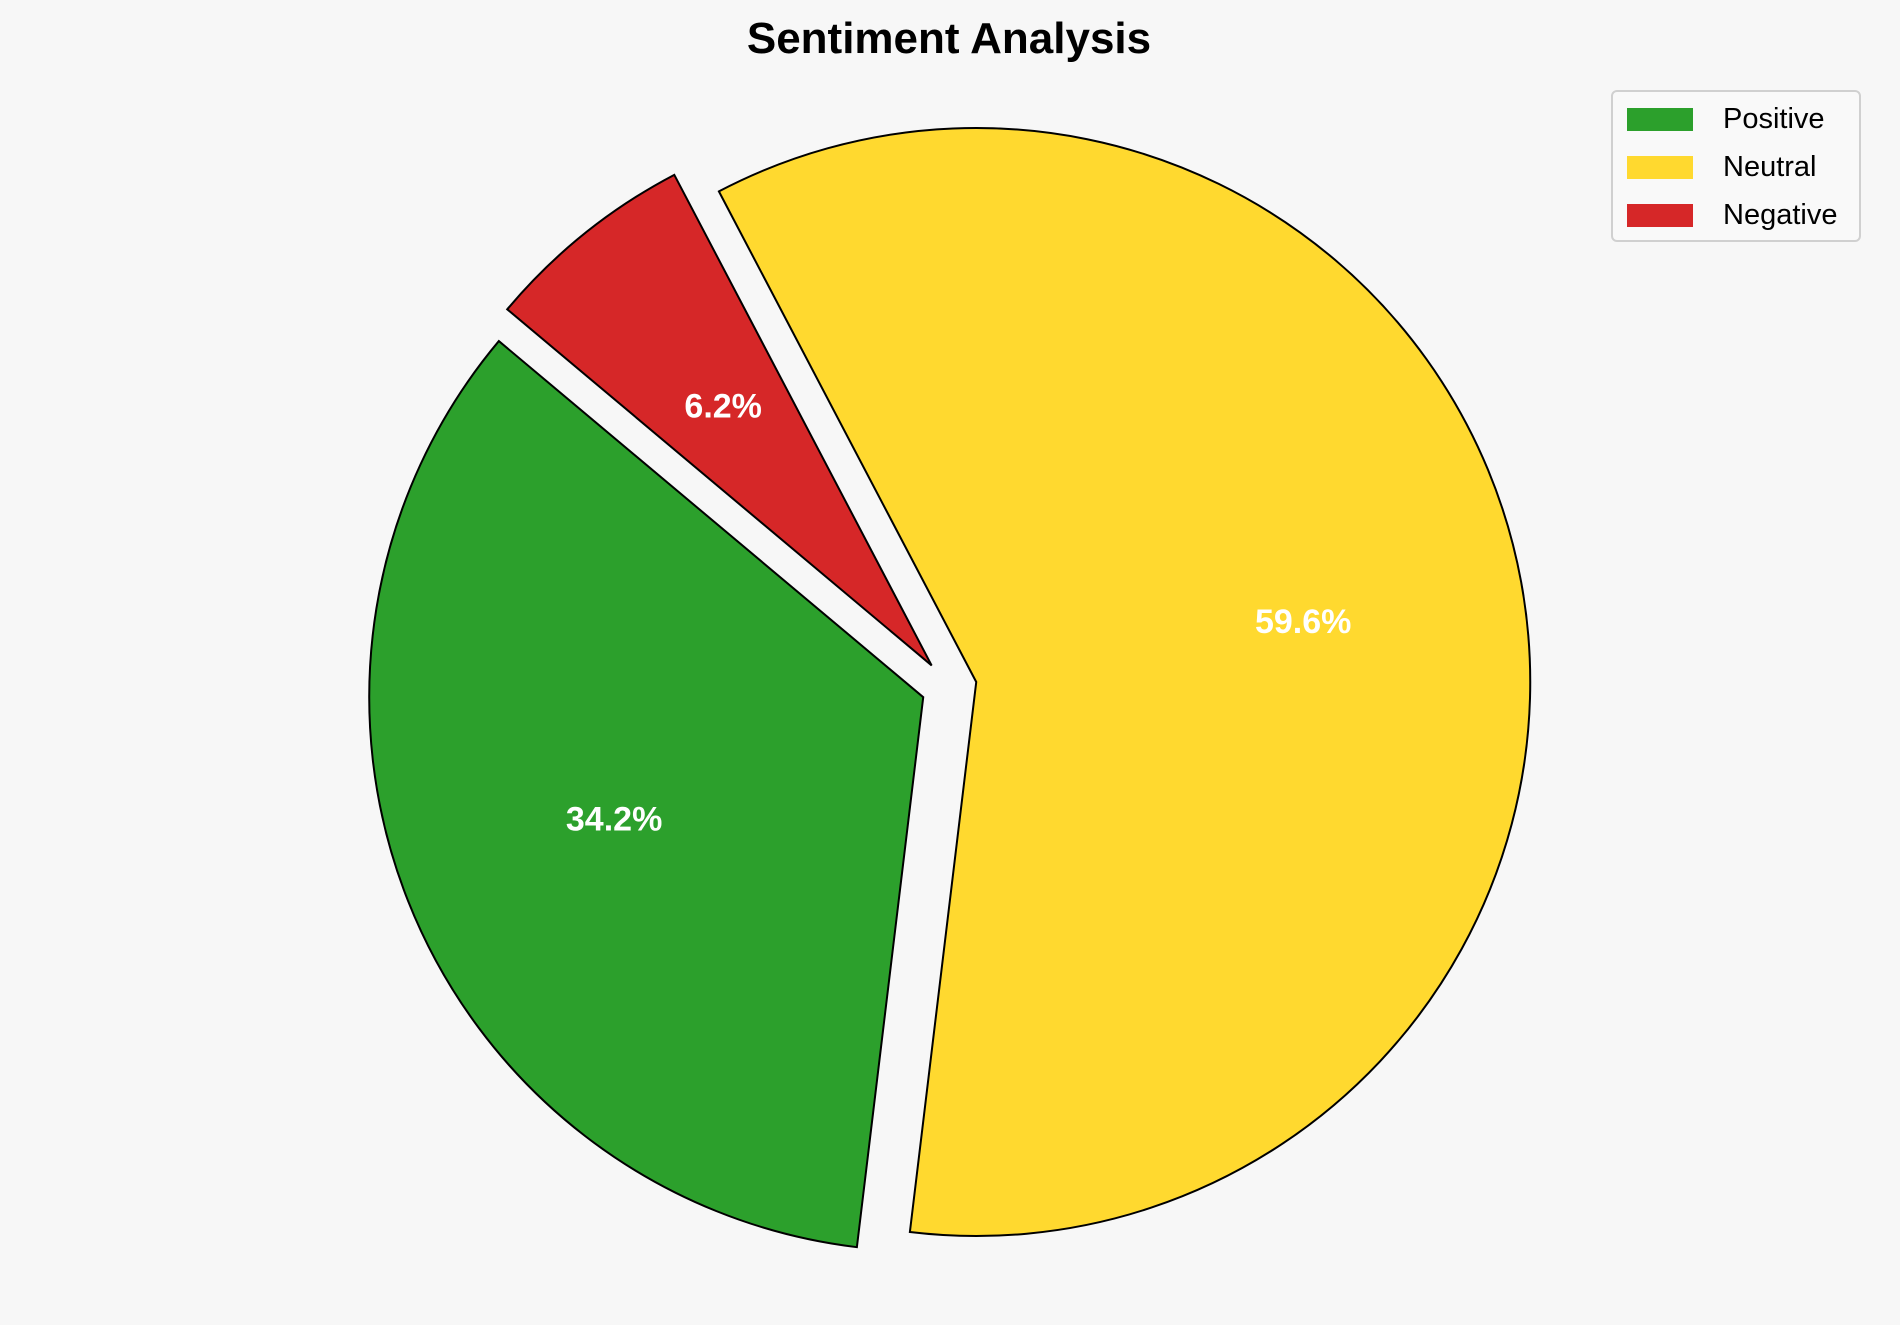 The image size is (1900, 1325). I want to click on legend-item-neutral: Neutral, so click(1722, 166).